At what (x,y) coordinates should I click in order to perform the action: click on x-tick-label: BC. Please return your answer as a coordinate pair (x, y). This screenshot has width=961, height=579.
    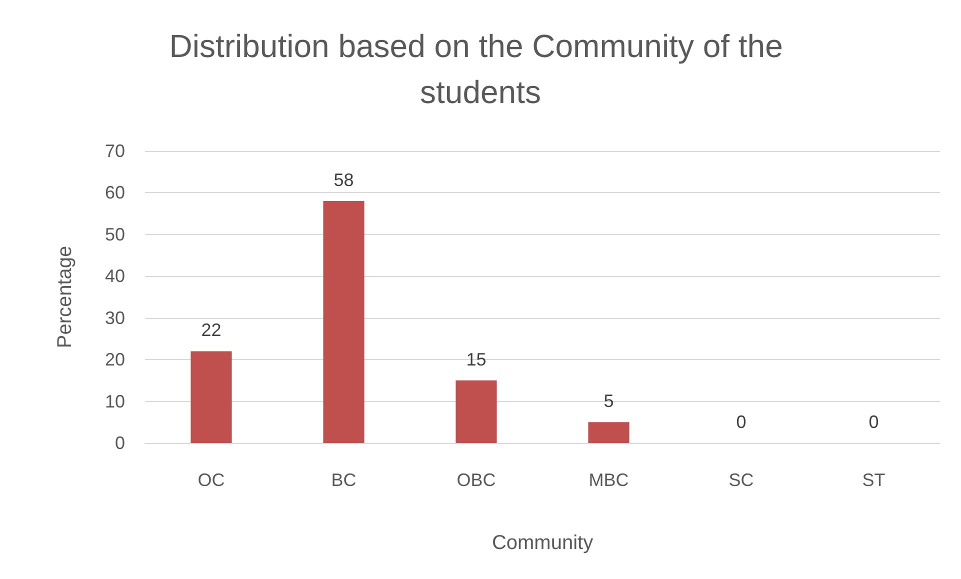
    Looking at the image, I should click on (343, 480).